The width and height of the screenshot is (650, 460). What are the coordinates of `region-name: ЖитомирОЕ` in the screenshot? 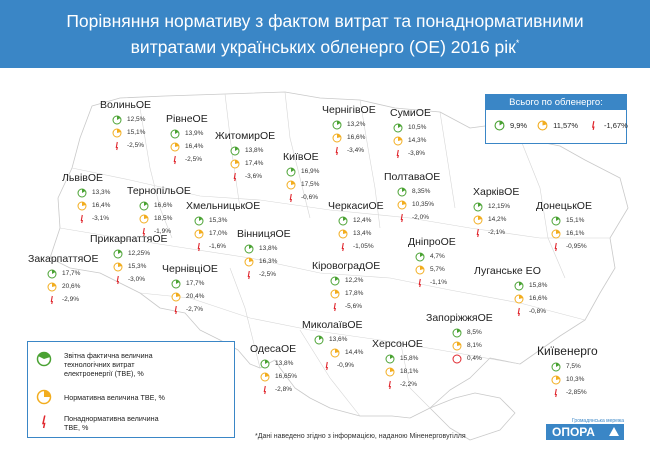 It's located at (245, 136).